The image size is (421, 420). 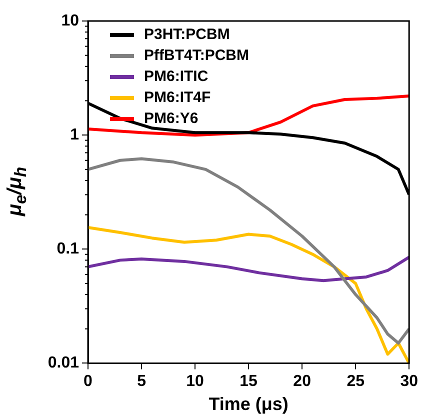 I want to click on y-tick-label: 1, so click(x=75, y=135).